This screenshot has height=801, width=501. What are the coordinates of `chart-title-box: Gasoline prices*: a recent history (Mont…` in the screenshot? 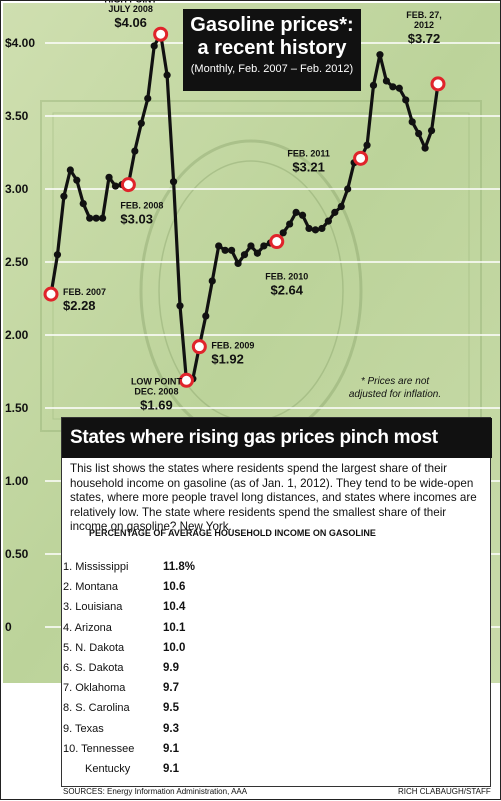 It's located at (272, 50).